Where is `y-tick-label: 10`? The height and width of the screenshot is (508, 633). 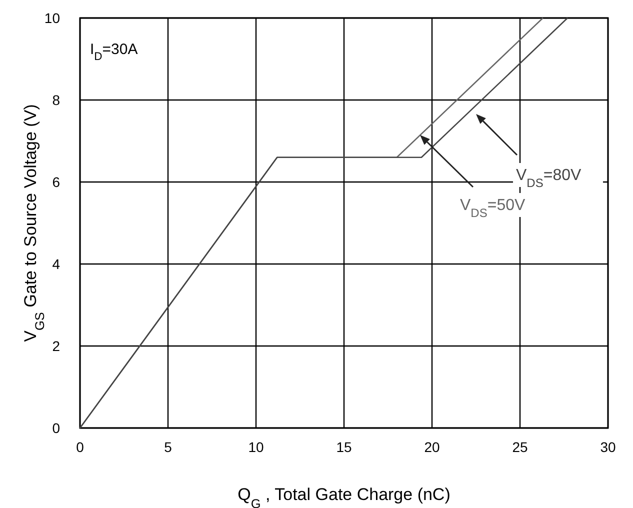
y-tick-label: 10 is located at coordinates (52, 18).